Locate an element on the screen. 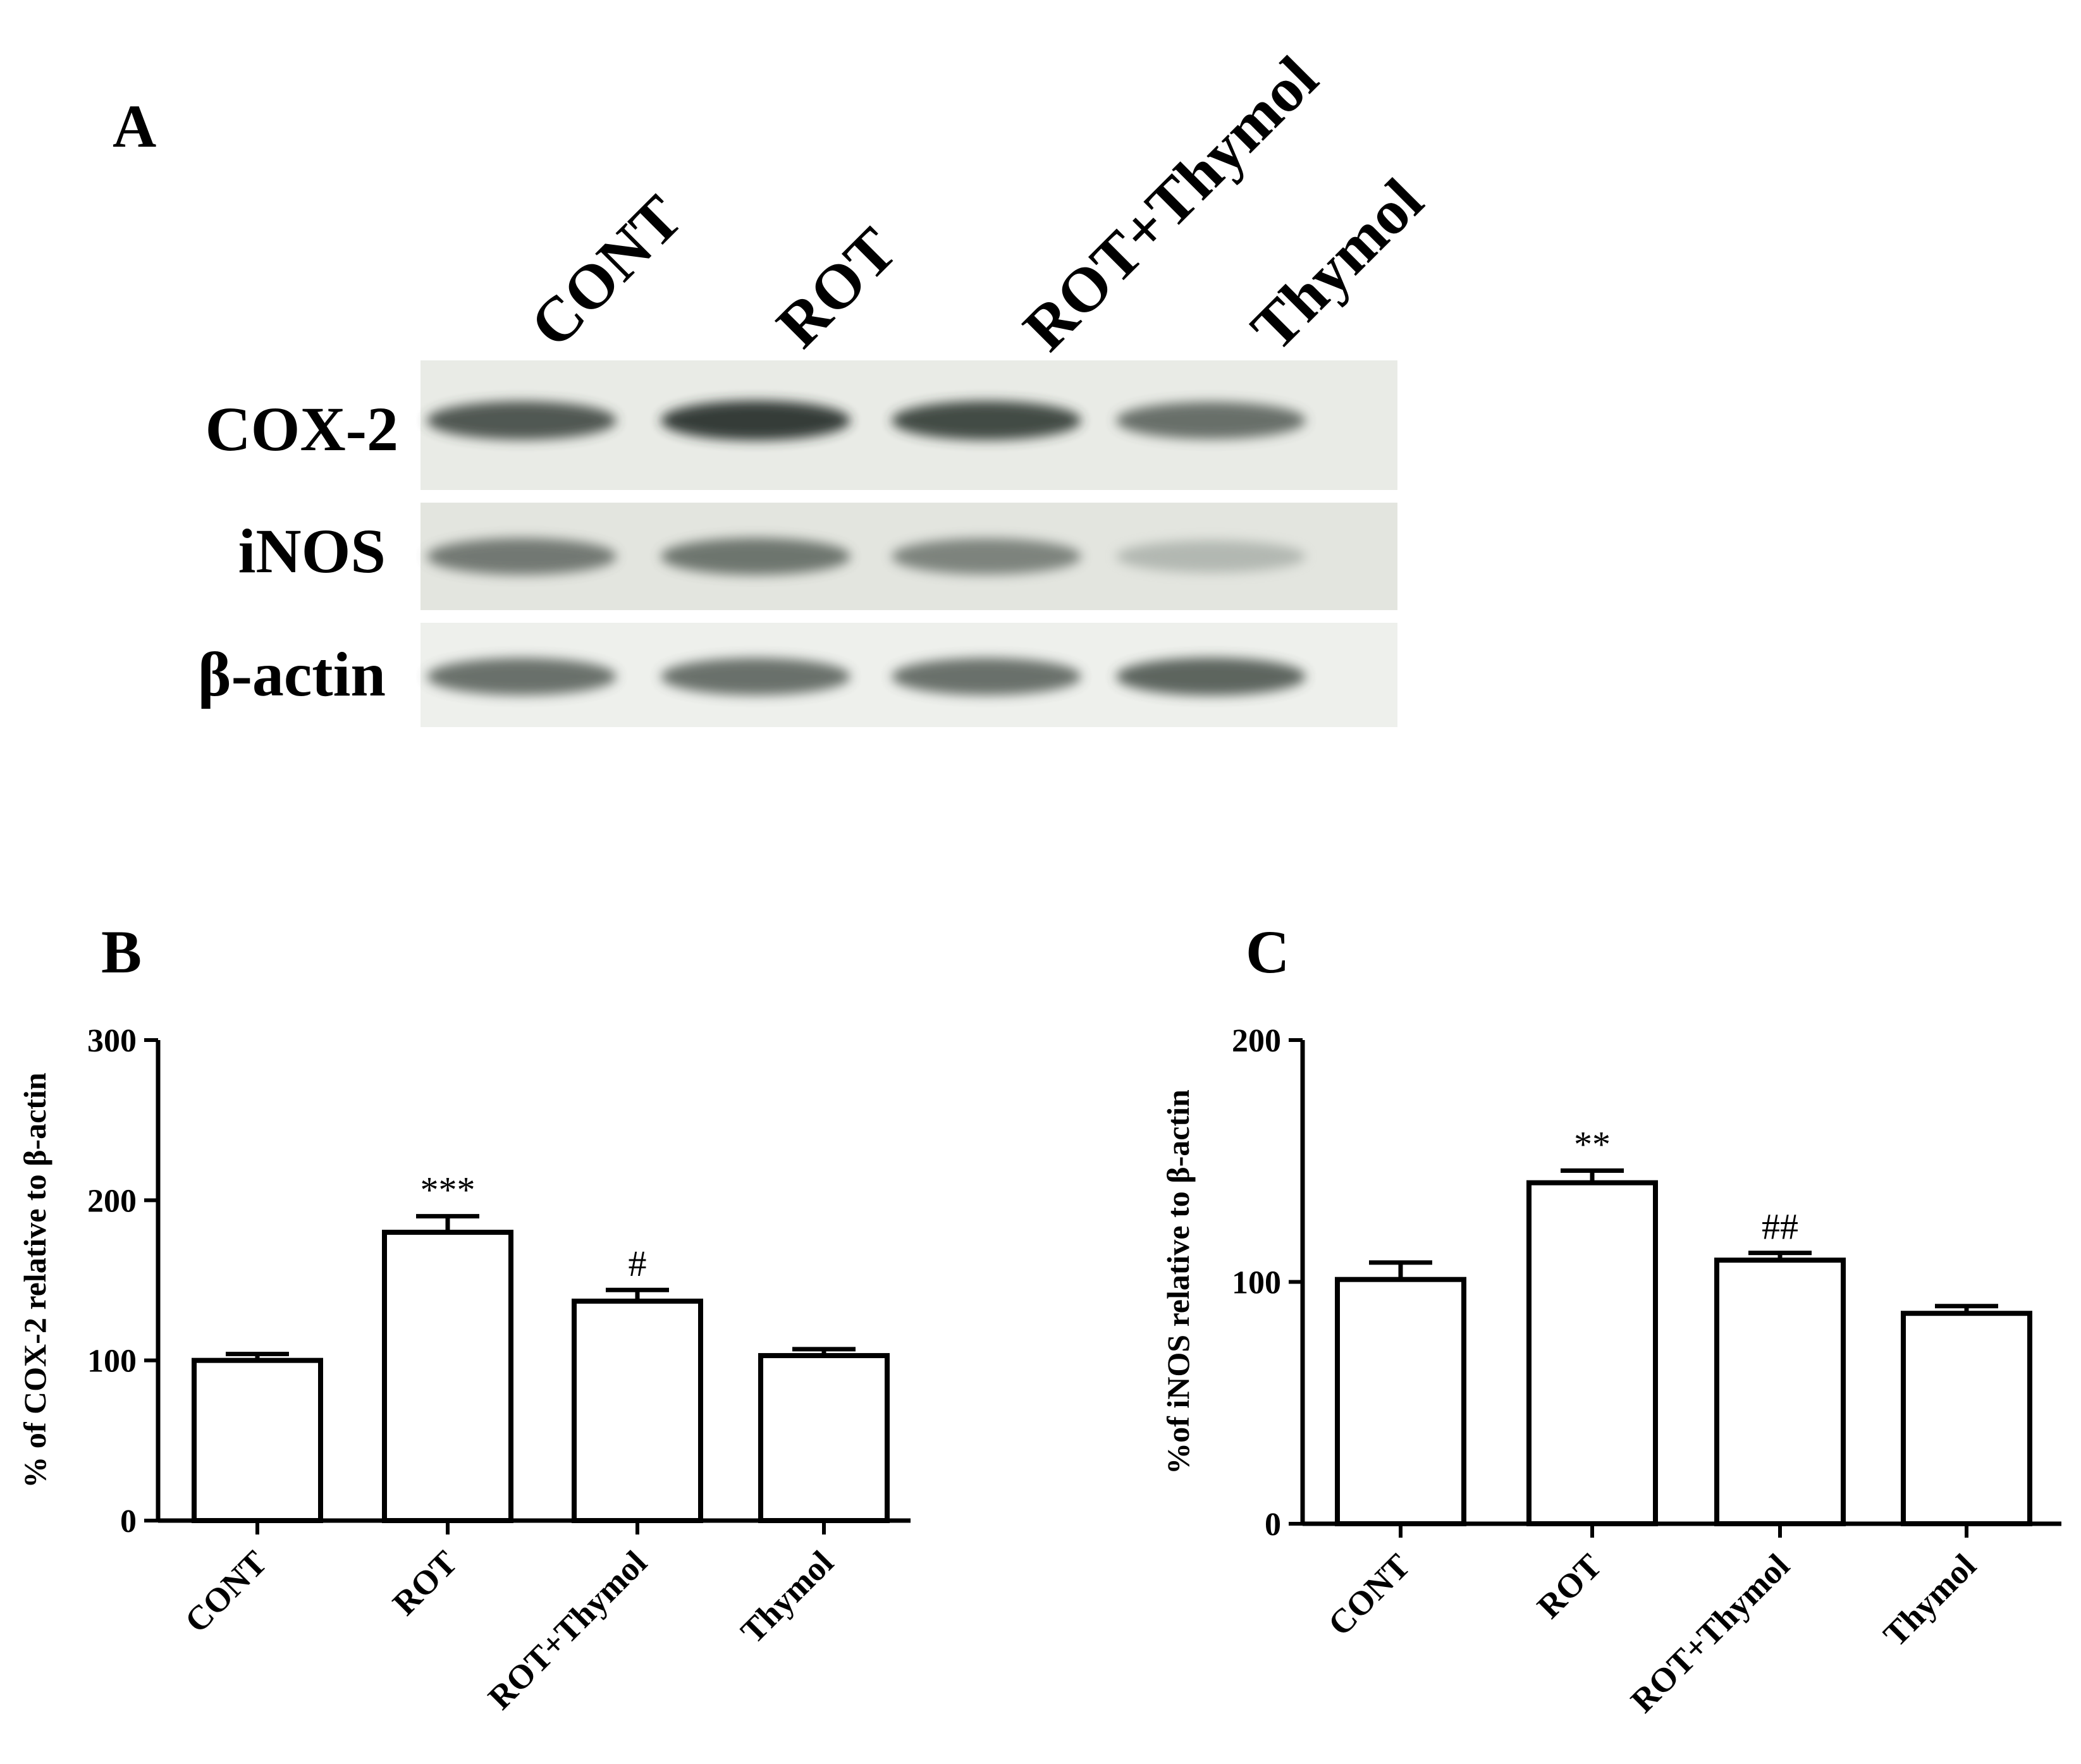 Image resolution: width=2081 pixels, height=1764 pixels. lane-label-cont: CONT is located at coordinates (607, 271).